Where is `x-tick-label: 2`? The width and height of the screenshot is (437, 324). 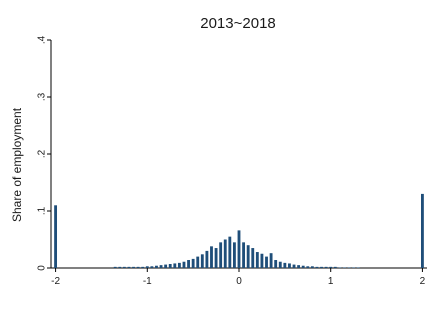
x-tick-label: 2 is located at coordinates (423, 281).